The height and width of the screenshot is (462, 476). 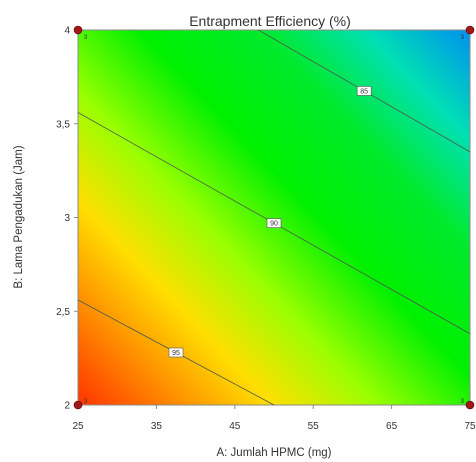 What do you see at coordinates (270, 21) in the screenshot?
I see `chart-title: Entrapment Efficiency (%)` at bounding box center [270, 21].